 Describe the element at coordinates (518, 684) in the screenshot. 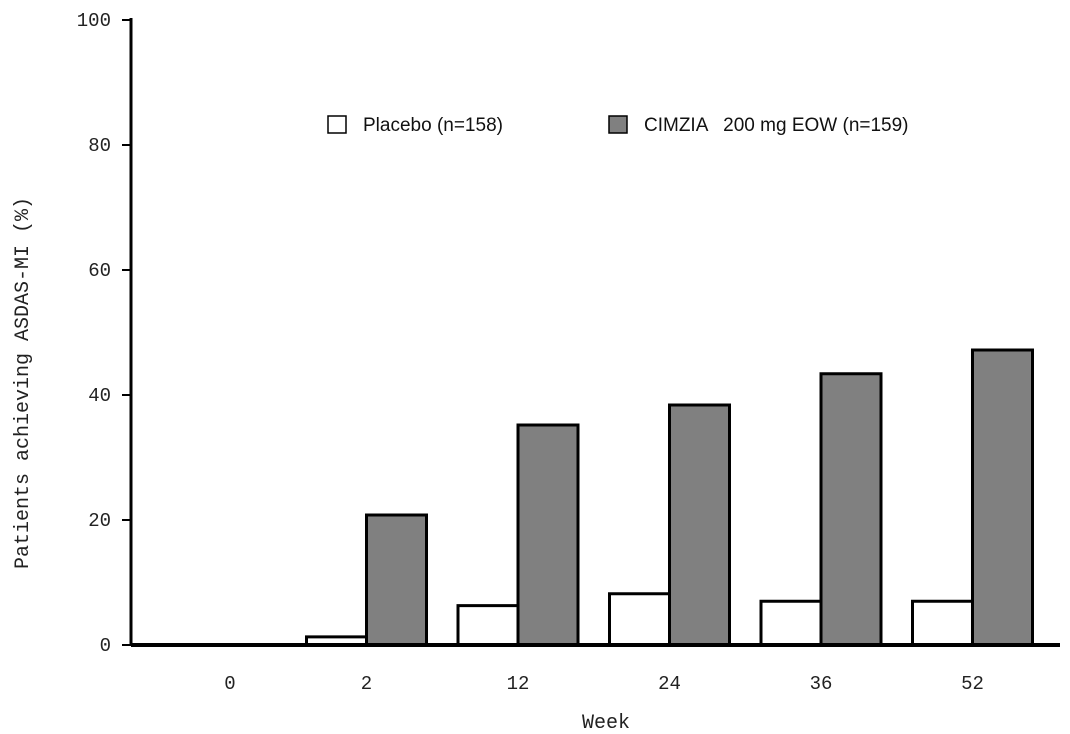

I see `x-tick-label: 12` at that location.